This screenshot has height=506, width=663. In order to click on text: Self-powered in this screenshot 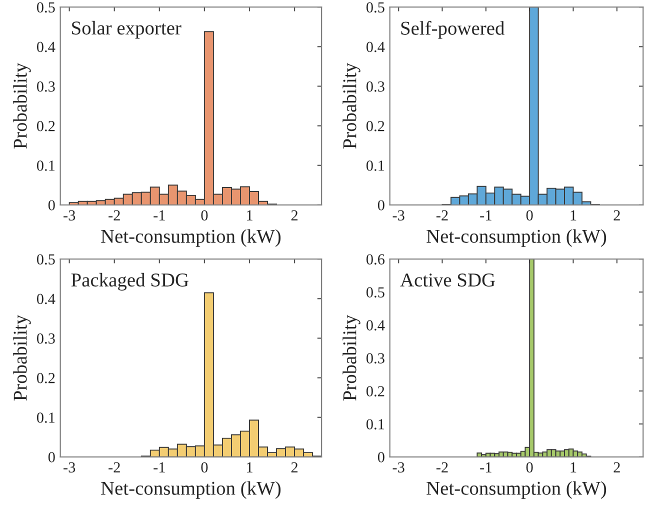, I will do `click(452, 29)`.